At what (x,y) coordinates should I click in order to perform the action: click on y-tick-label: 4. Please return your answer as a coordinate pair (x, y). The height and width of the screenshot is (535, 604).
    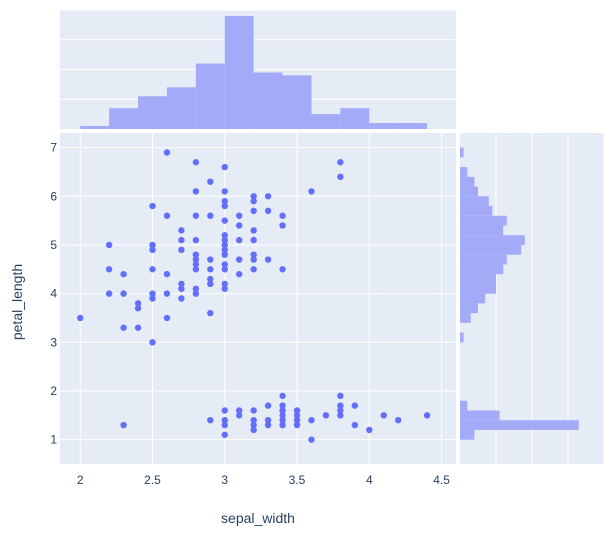
    Looking at the image, I should click on (53, 294).